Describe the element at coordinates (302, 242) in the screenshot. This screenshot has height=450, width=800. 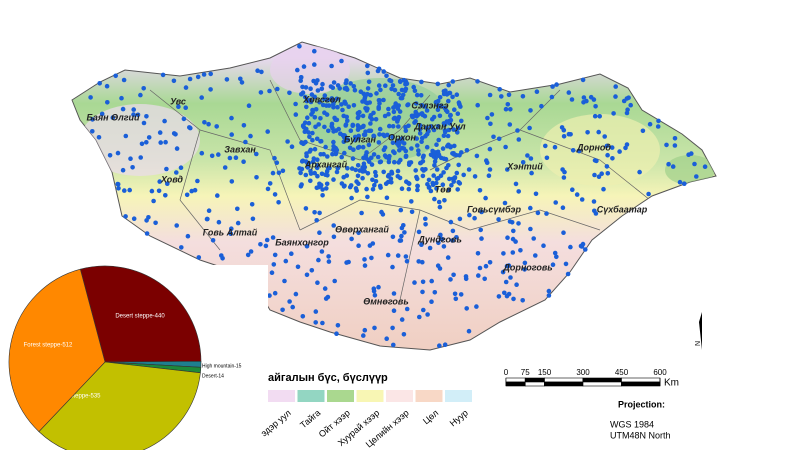
I see `region-label: Баянхонгор` at that location.